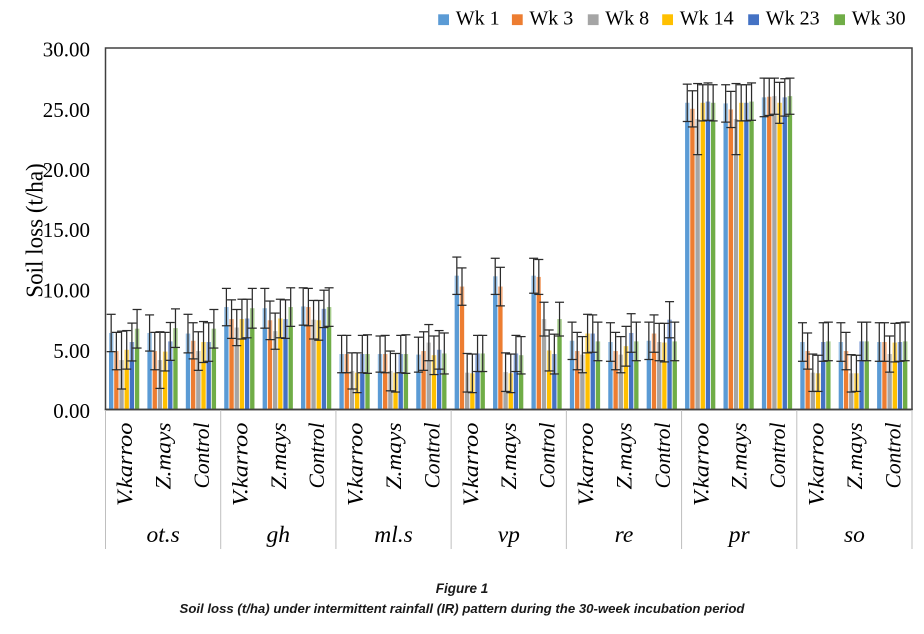  I want to click on svg-text: 15.00, so click(66, 230).